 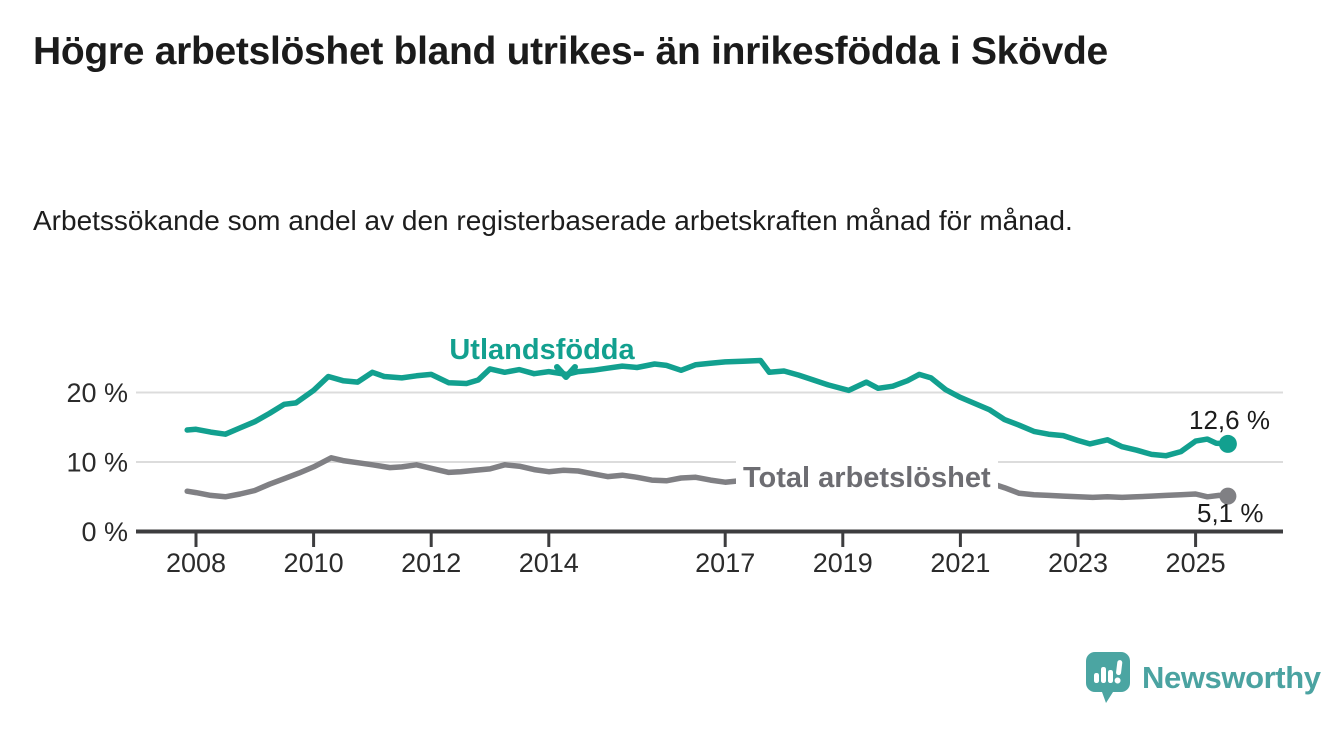 What do you see at coordinates (1196, 563) in the screenshot?
I see `x-tick-label-2025: 2025` at bounding box center [1196, 563].